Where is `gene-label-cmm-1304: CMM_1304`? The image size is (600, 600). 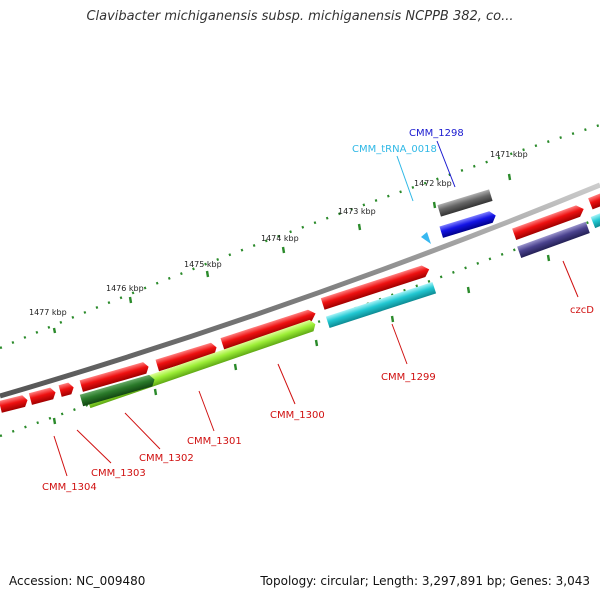
gene-label-cmm-1304: CMM_1304 is located at coordinates (69, 487).